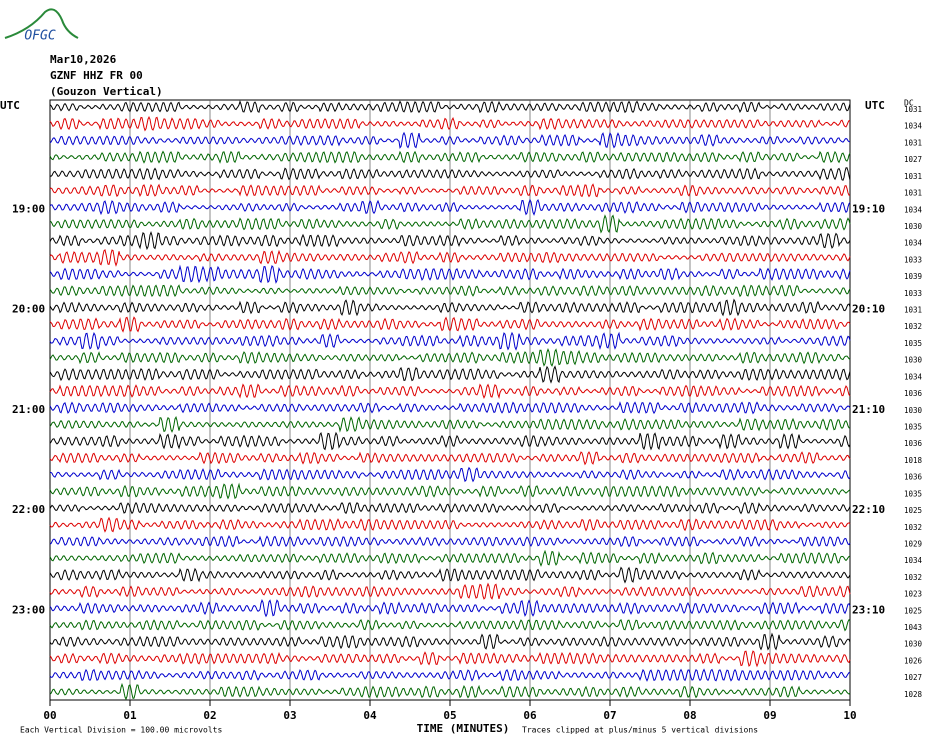 Image resolution: width=930 pixels, height=748 pixels. What do you see at coordinates (909, 103) in the screenshot?
I see `dc-label: DC` at bounding box center [909, 103].